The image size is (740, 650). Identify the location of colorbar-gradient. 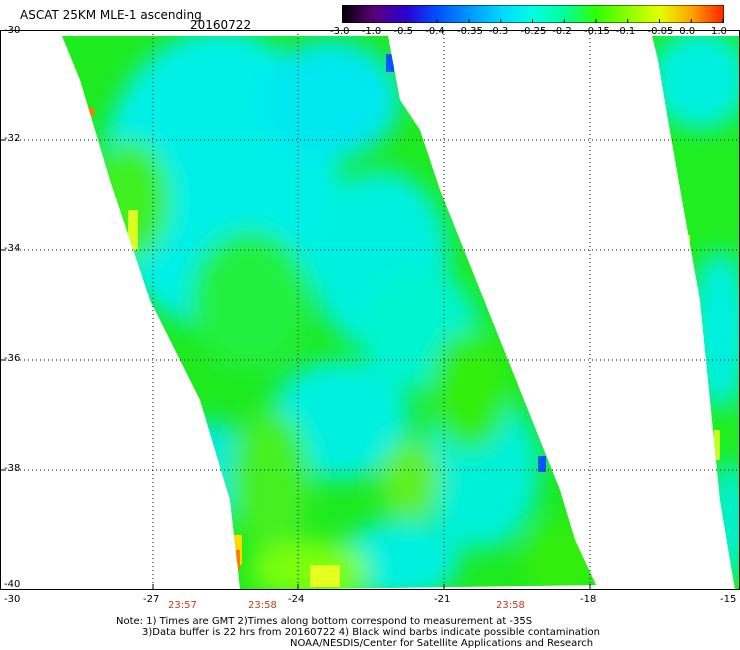
(533, 14).